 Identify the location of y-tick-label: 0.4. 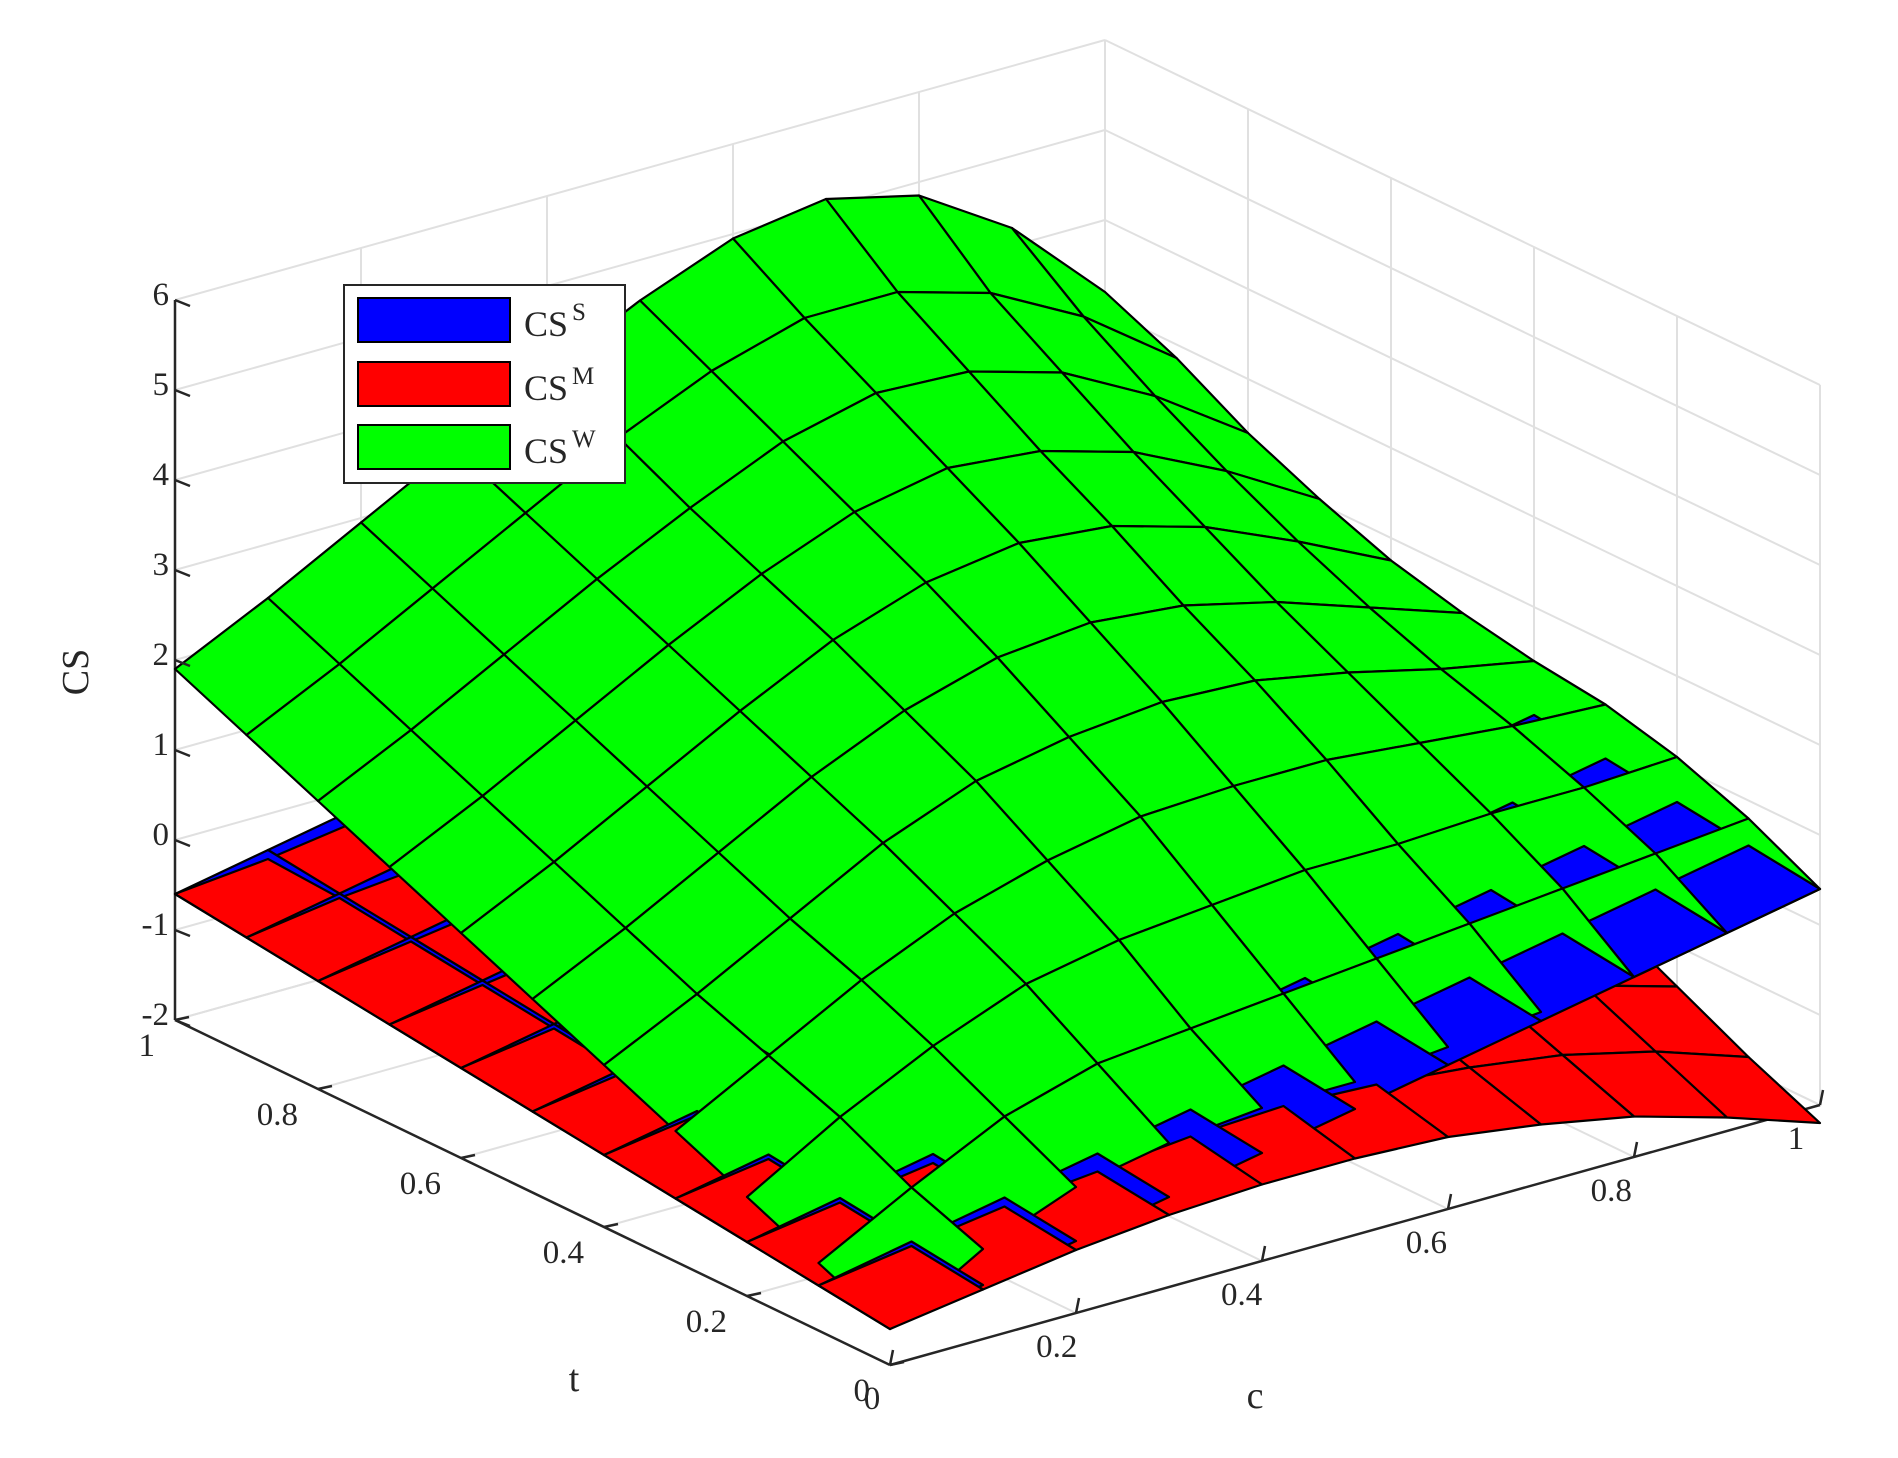
(563, 1253).